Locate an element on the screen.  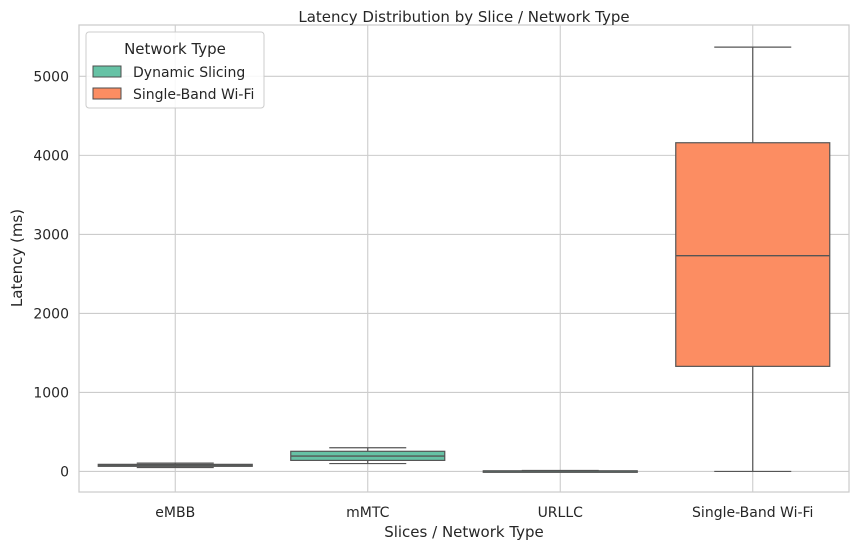
box-urllc is located at coordinates (560, 471).